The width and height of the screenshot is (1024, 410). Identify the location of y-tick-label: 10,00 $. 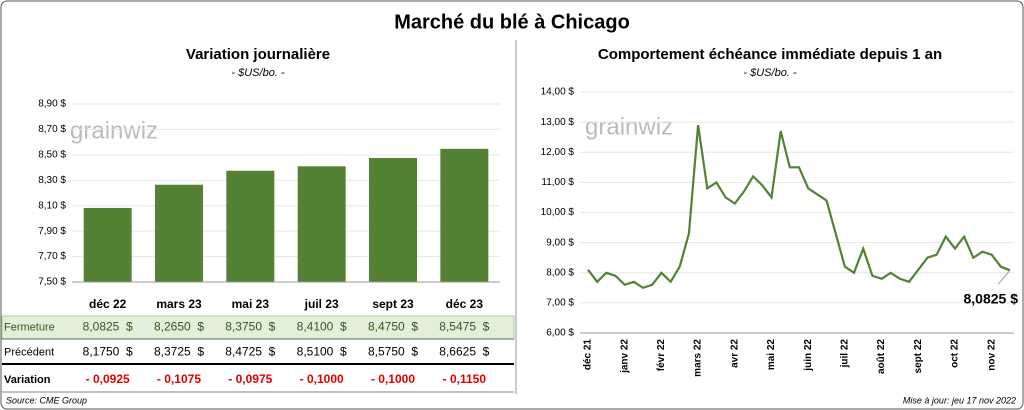
(558, 212).